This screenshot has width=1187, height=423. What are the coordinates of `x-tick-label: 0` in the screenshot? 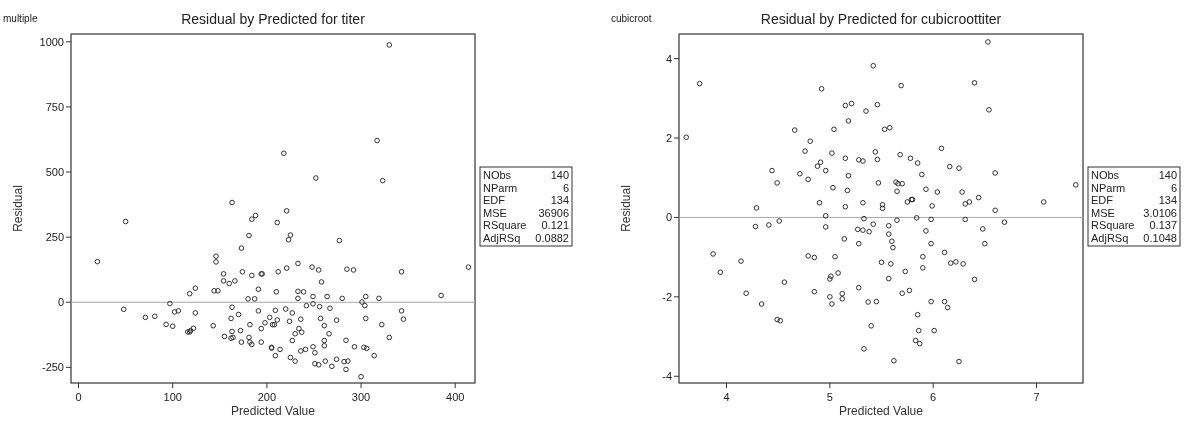 It's located at (78, 397).